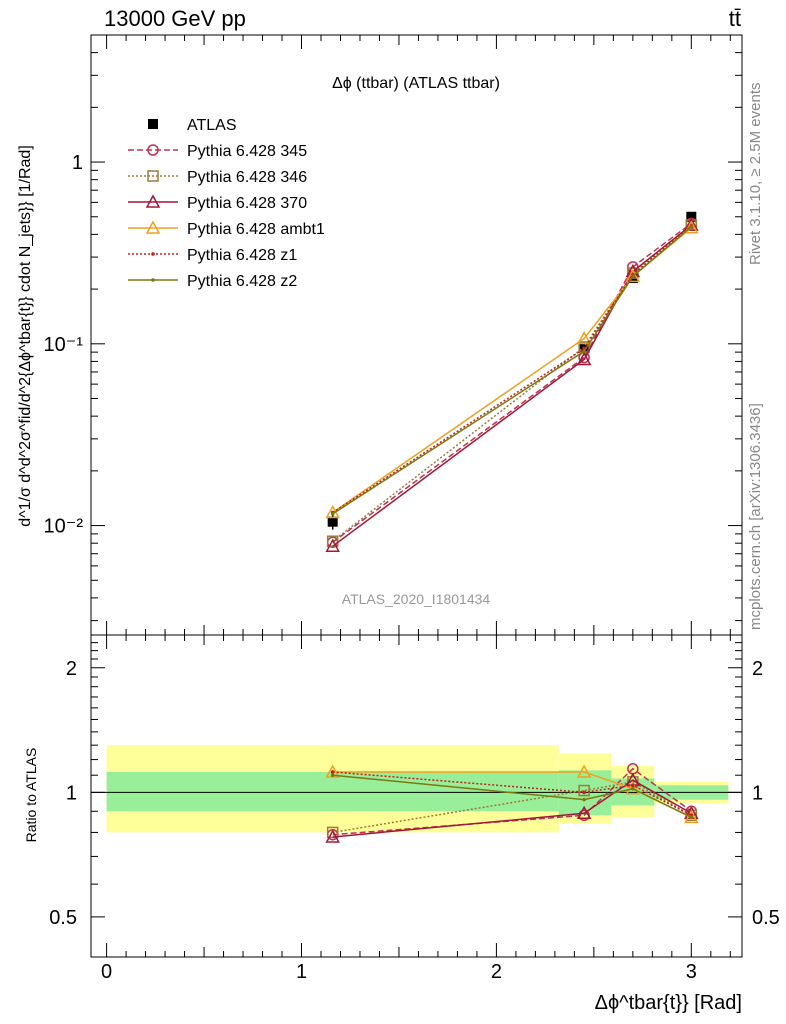 This screenshot has height=1024, width=786. Describe the element at coordinates (256, 229) in the screenshot. I see `legend-label: Pythia 6.428 ambt1` at that location.